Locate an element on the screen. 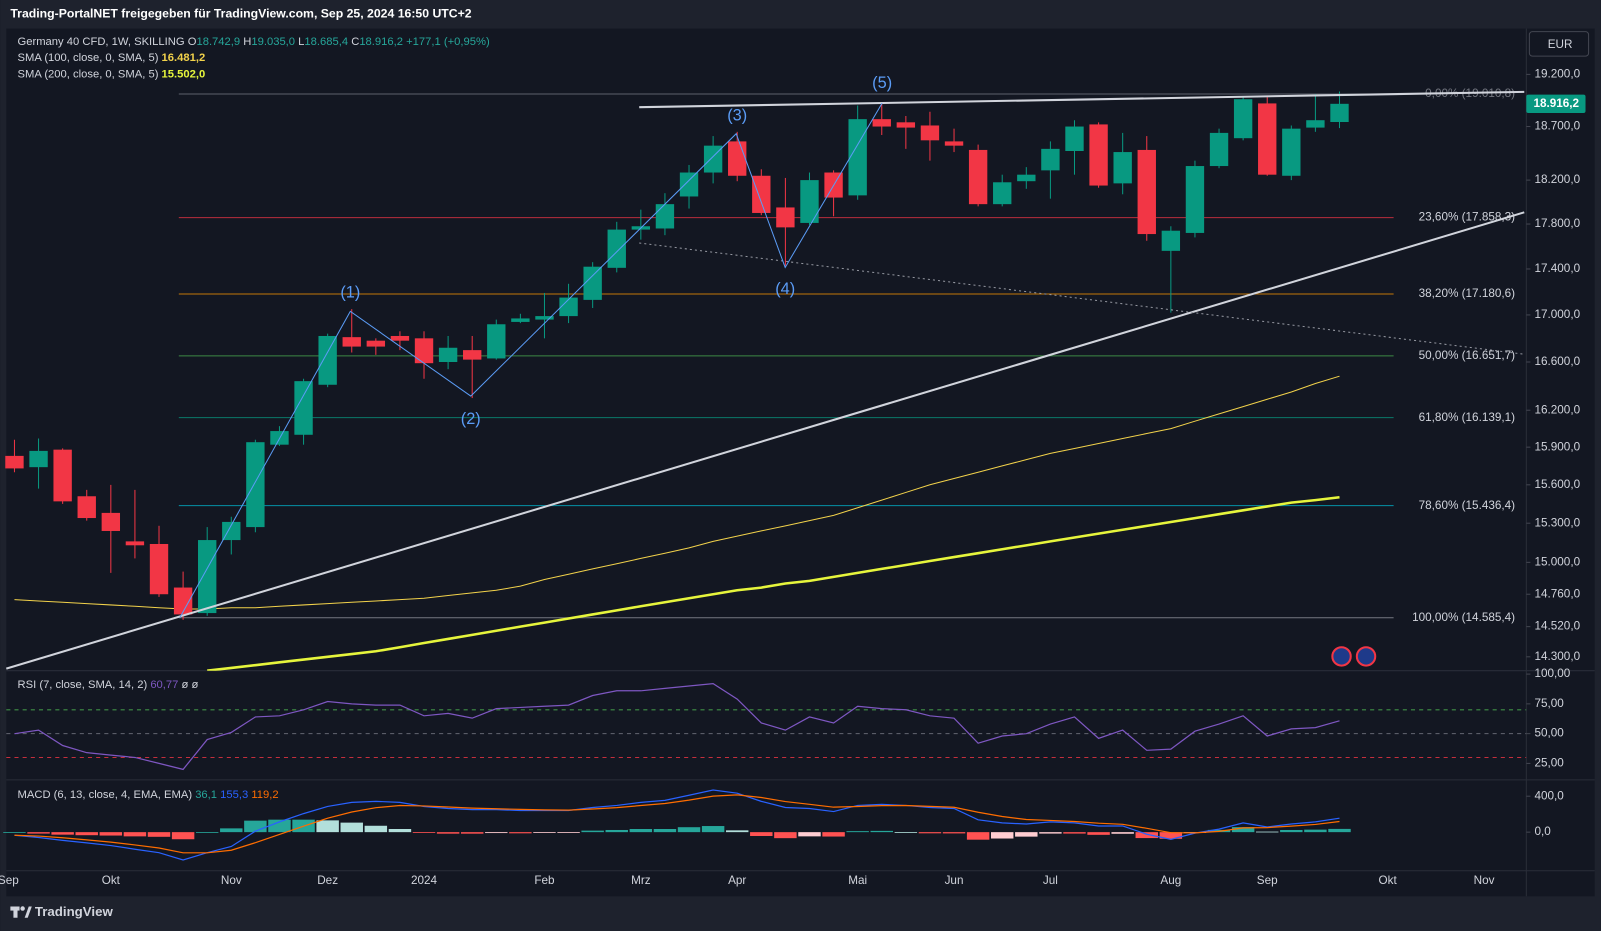 The height and width of the screenshot is (931, 1601). y-tick-label: 100,00 is located at coordinates (1552, 673).